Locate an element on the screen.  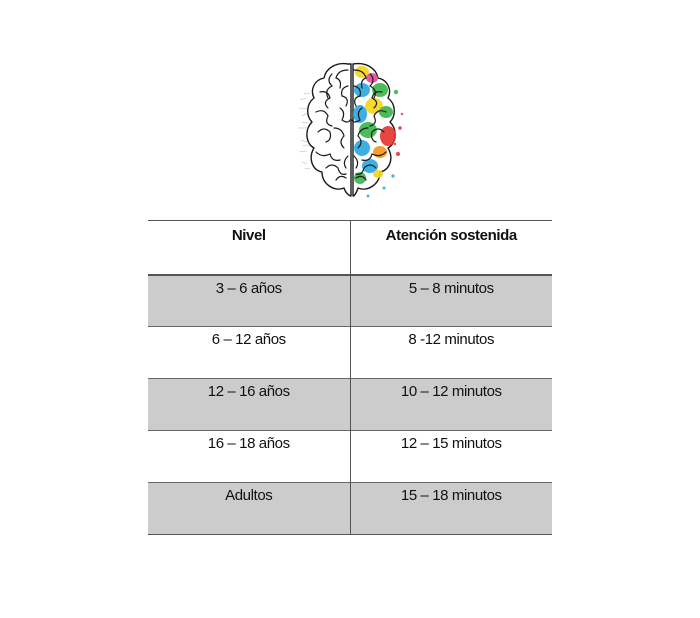
brain-scribbles is located at coordinates (304, 131).